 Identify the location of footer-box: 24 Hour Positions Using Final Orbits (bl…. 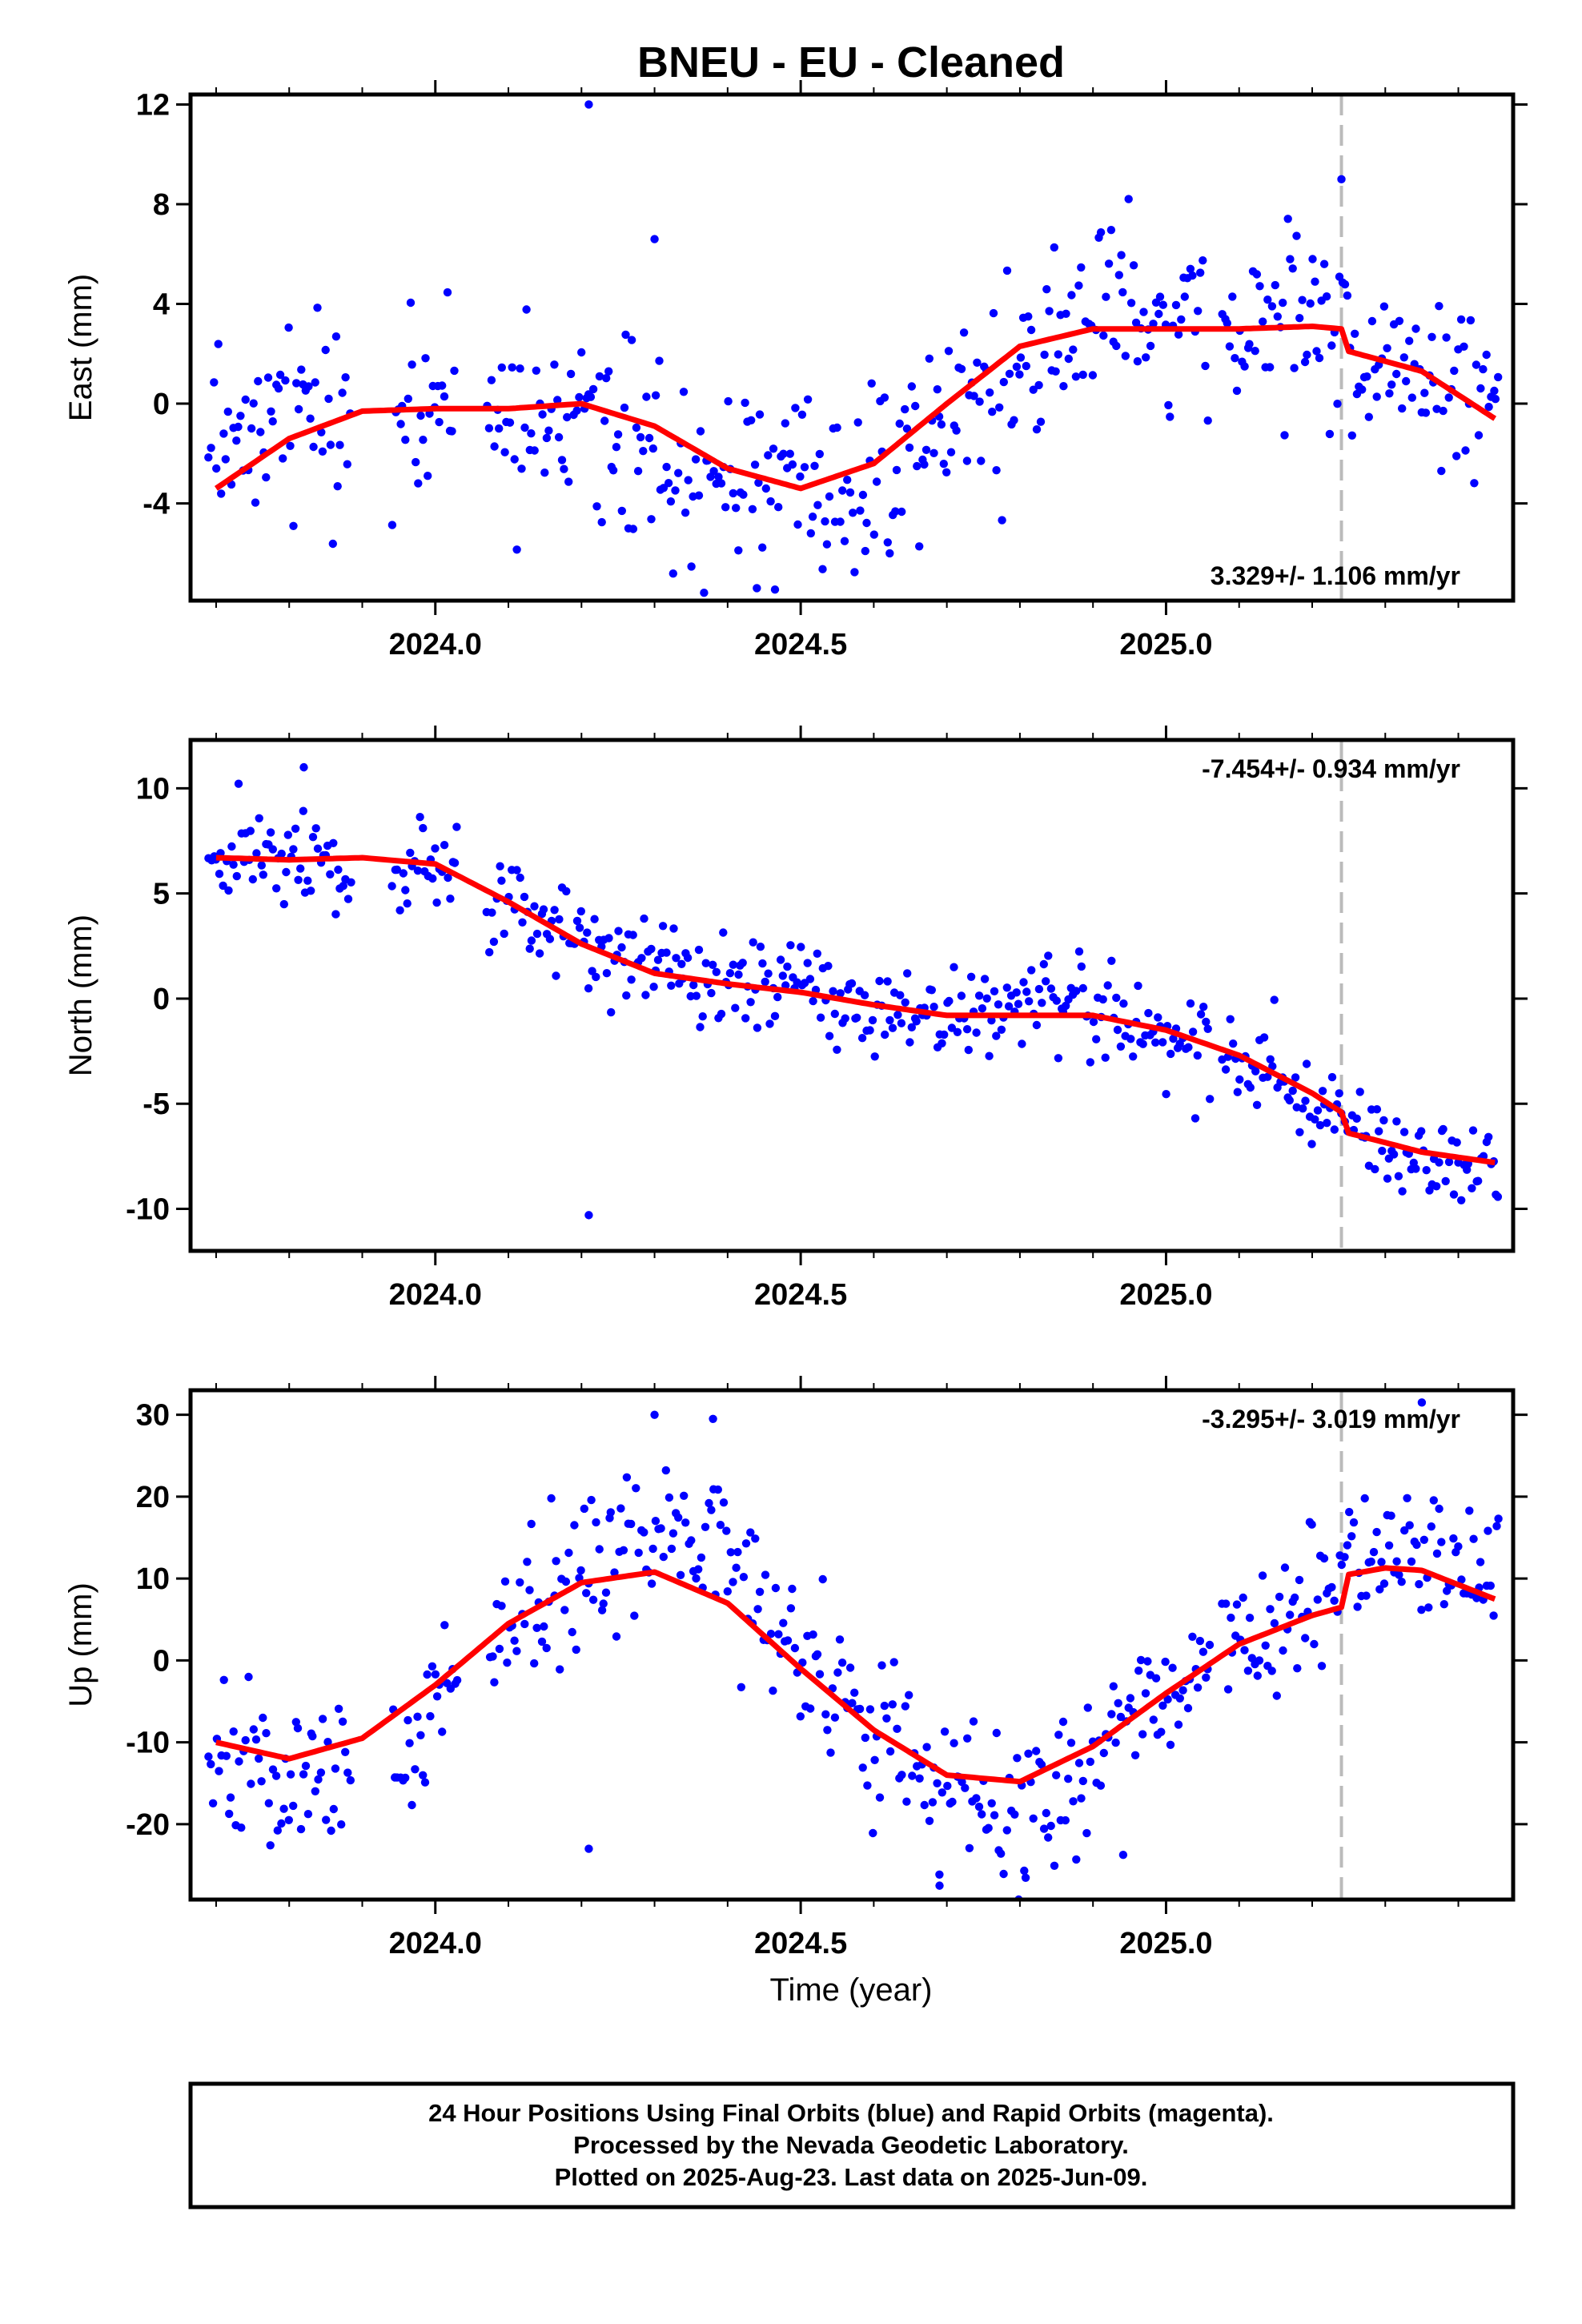
(852, 2145).